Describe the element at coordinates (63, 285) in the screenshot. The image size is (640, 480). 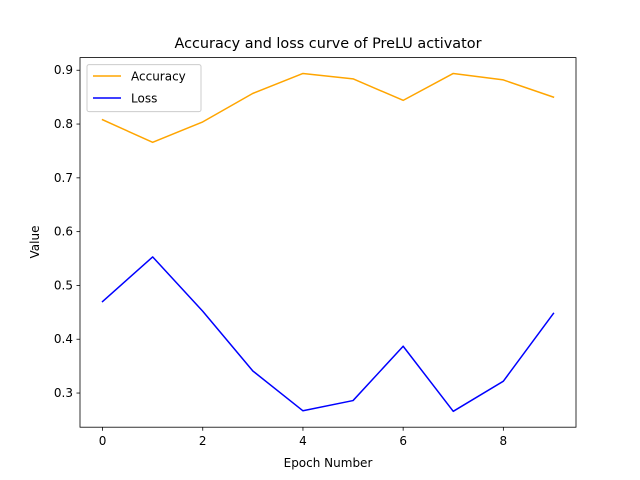
I see `y-tick-label: 0.5` at that location.